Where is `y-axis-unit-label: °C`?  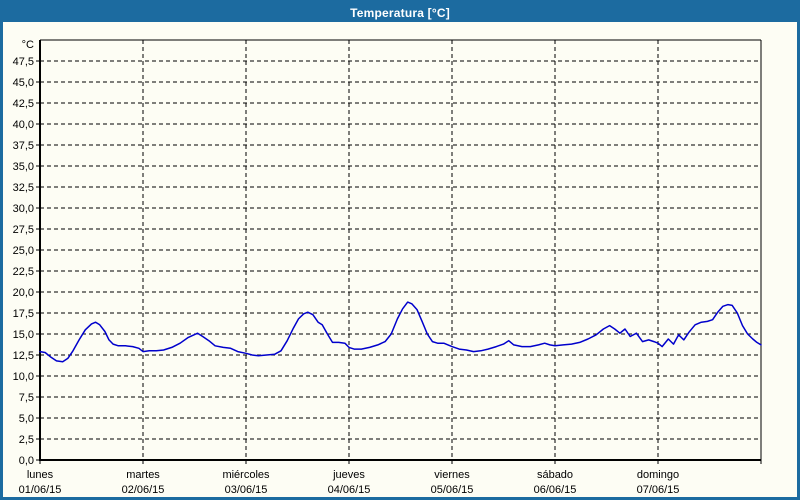 y-axis-unit-label: °C is located at coordinates (28, 45).